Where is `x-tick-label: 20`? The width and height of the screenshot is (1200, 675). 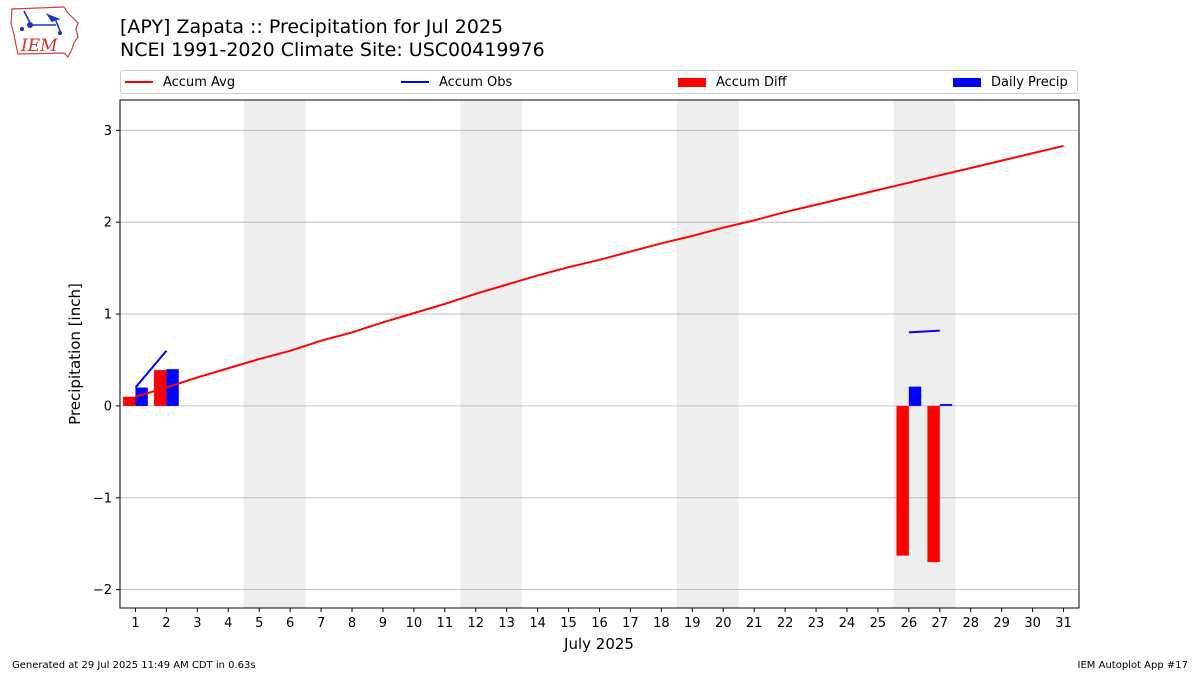 x-tick-label: 20 is located at coordinates (723, 623).